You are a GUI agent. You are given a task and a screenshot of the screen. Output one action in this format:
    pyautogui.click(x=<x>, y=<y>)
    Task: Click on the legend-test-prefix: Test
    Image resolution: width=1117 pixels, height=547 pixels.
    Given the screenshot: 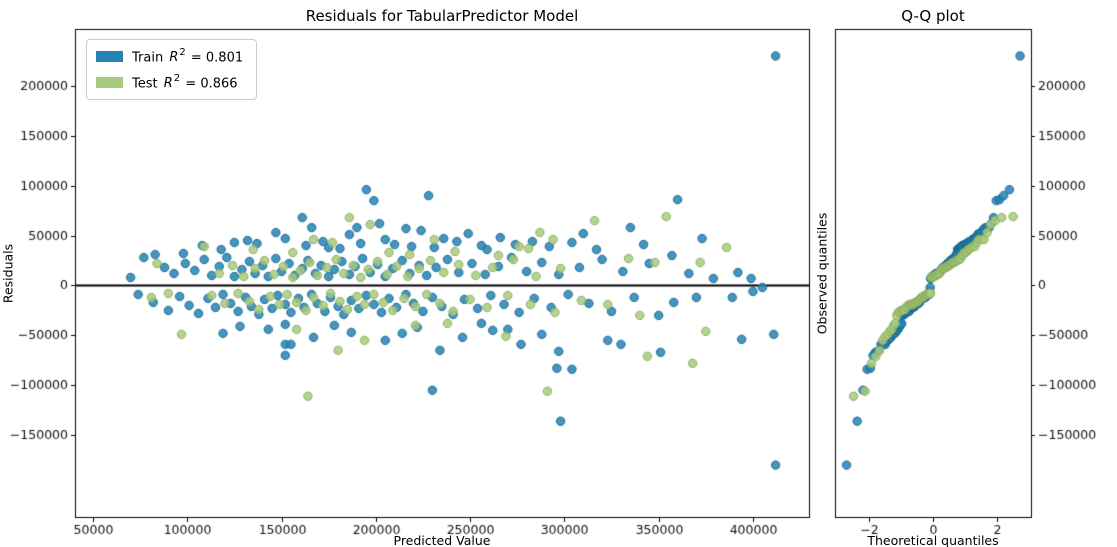 What is the action you would take?
    pyautogui.click(x=147, y=84)
    